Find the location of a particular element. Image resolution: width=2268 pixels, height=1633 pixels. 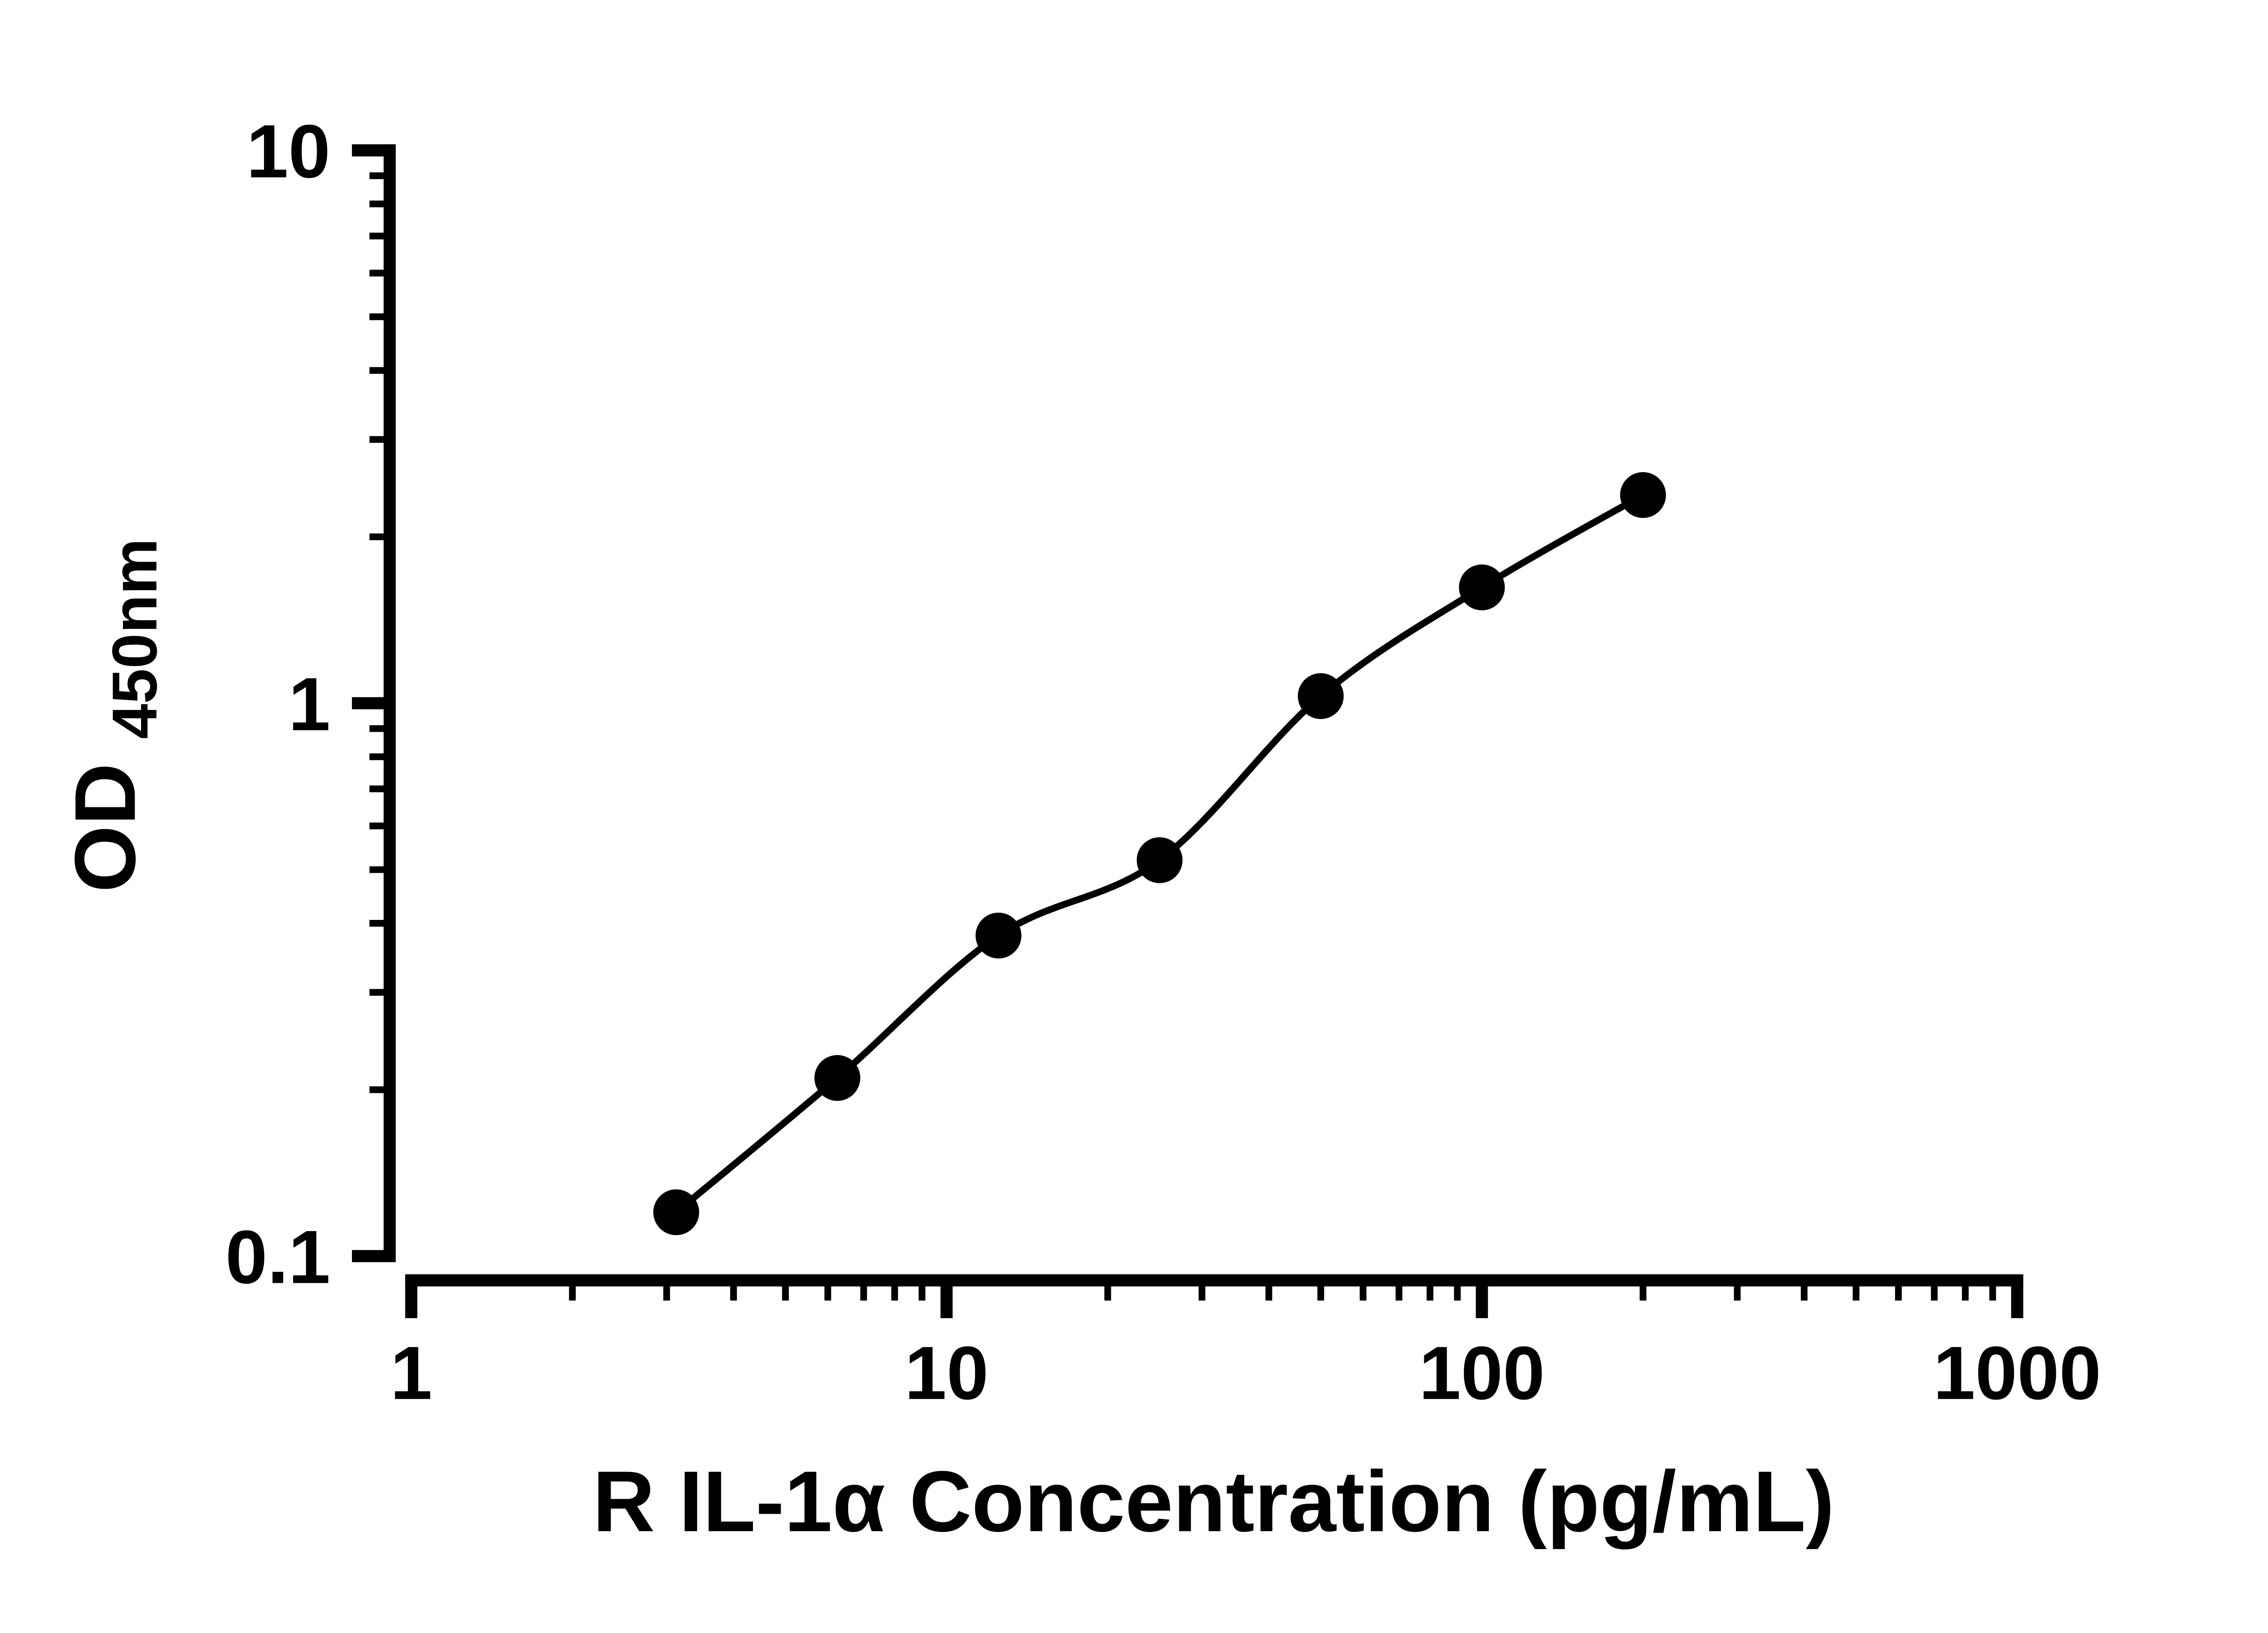

y-axis-title-main: OD is located at coordinates (105, 827).